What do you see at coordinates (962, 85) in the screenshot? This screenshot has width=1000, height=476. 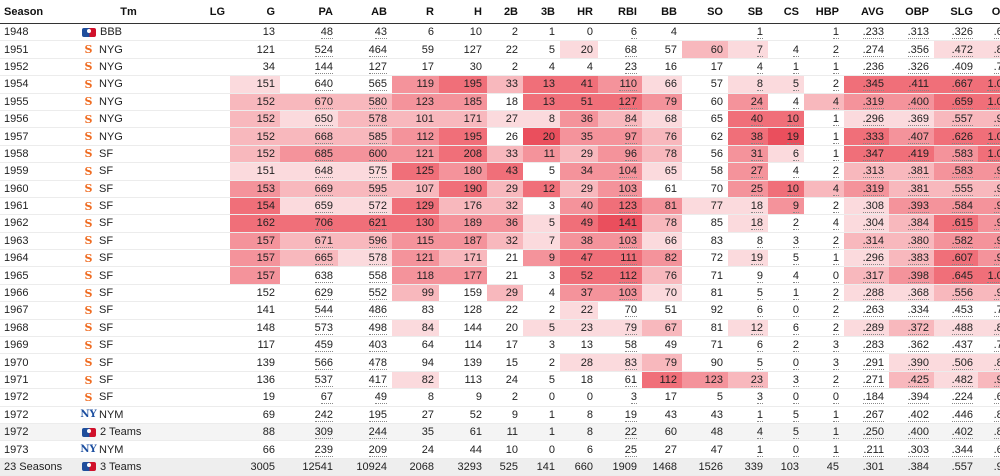 I see `stat-value: .667` at bounding box center [962, 85].